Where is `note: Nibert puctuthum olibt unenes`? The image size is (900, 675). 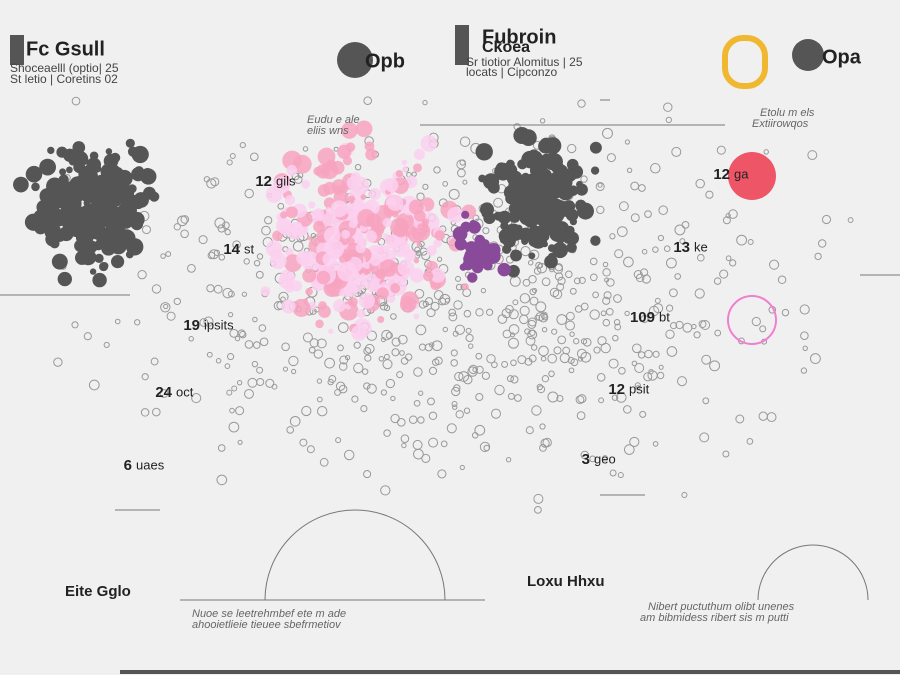 note: Nibert puctuthum olibt unenes is located at coordinates (721, 607).